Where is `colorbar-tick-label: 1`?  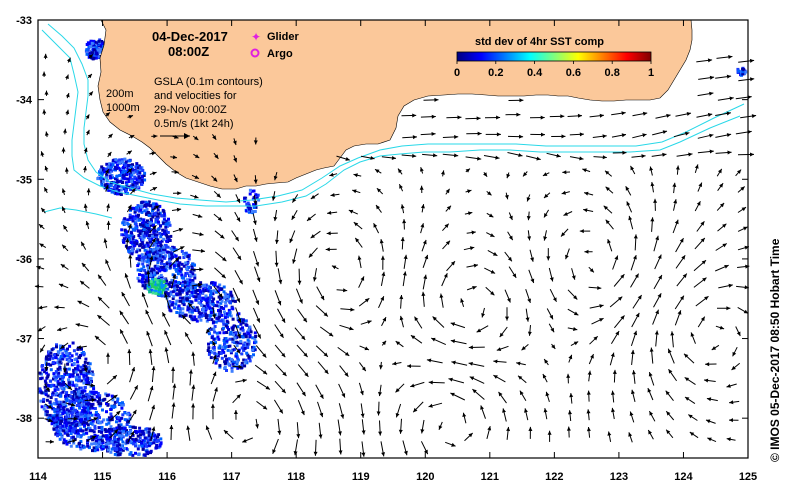
colorbar-tick-label: 1 is located at coordinates (651, 73).